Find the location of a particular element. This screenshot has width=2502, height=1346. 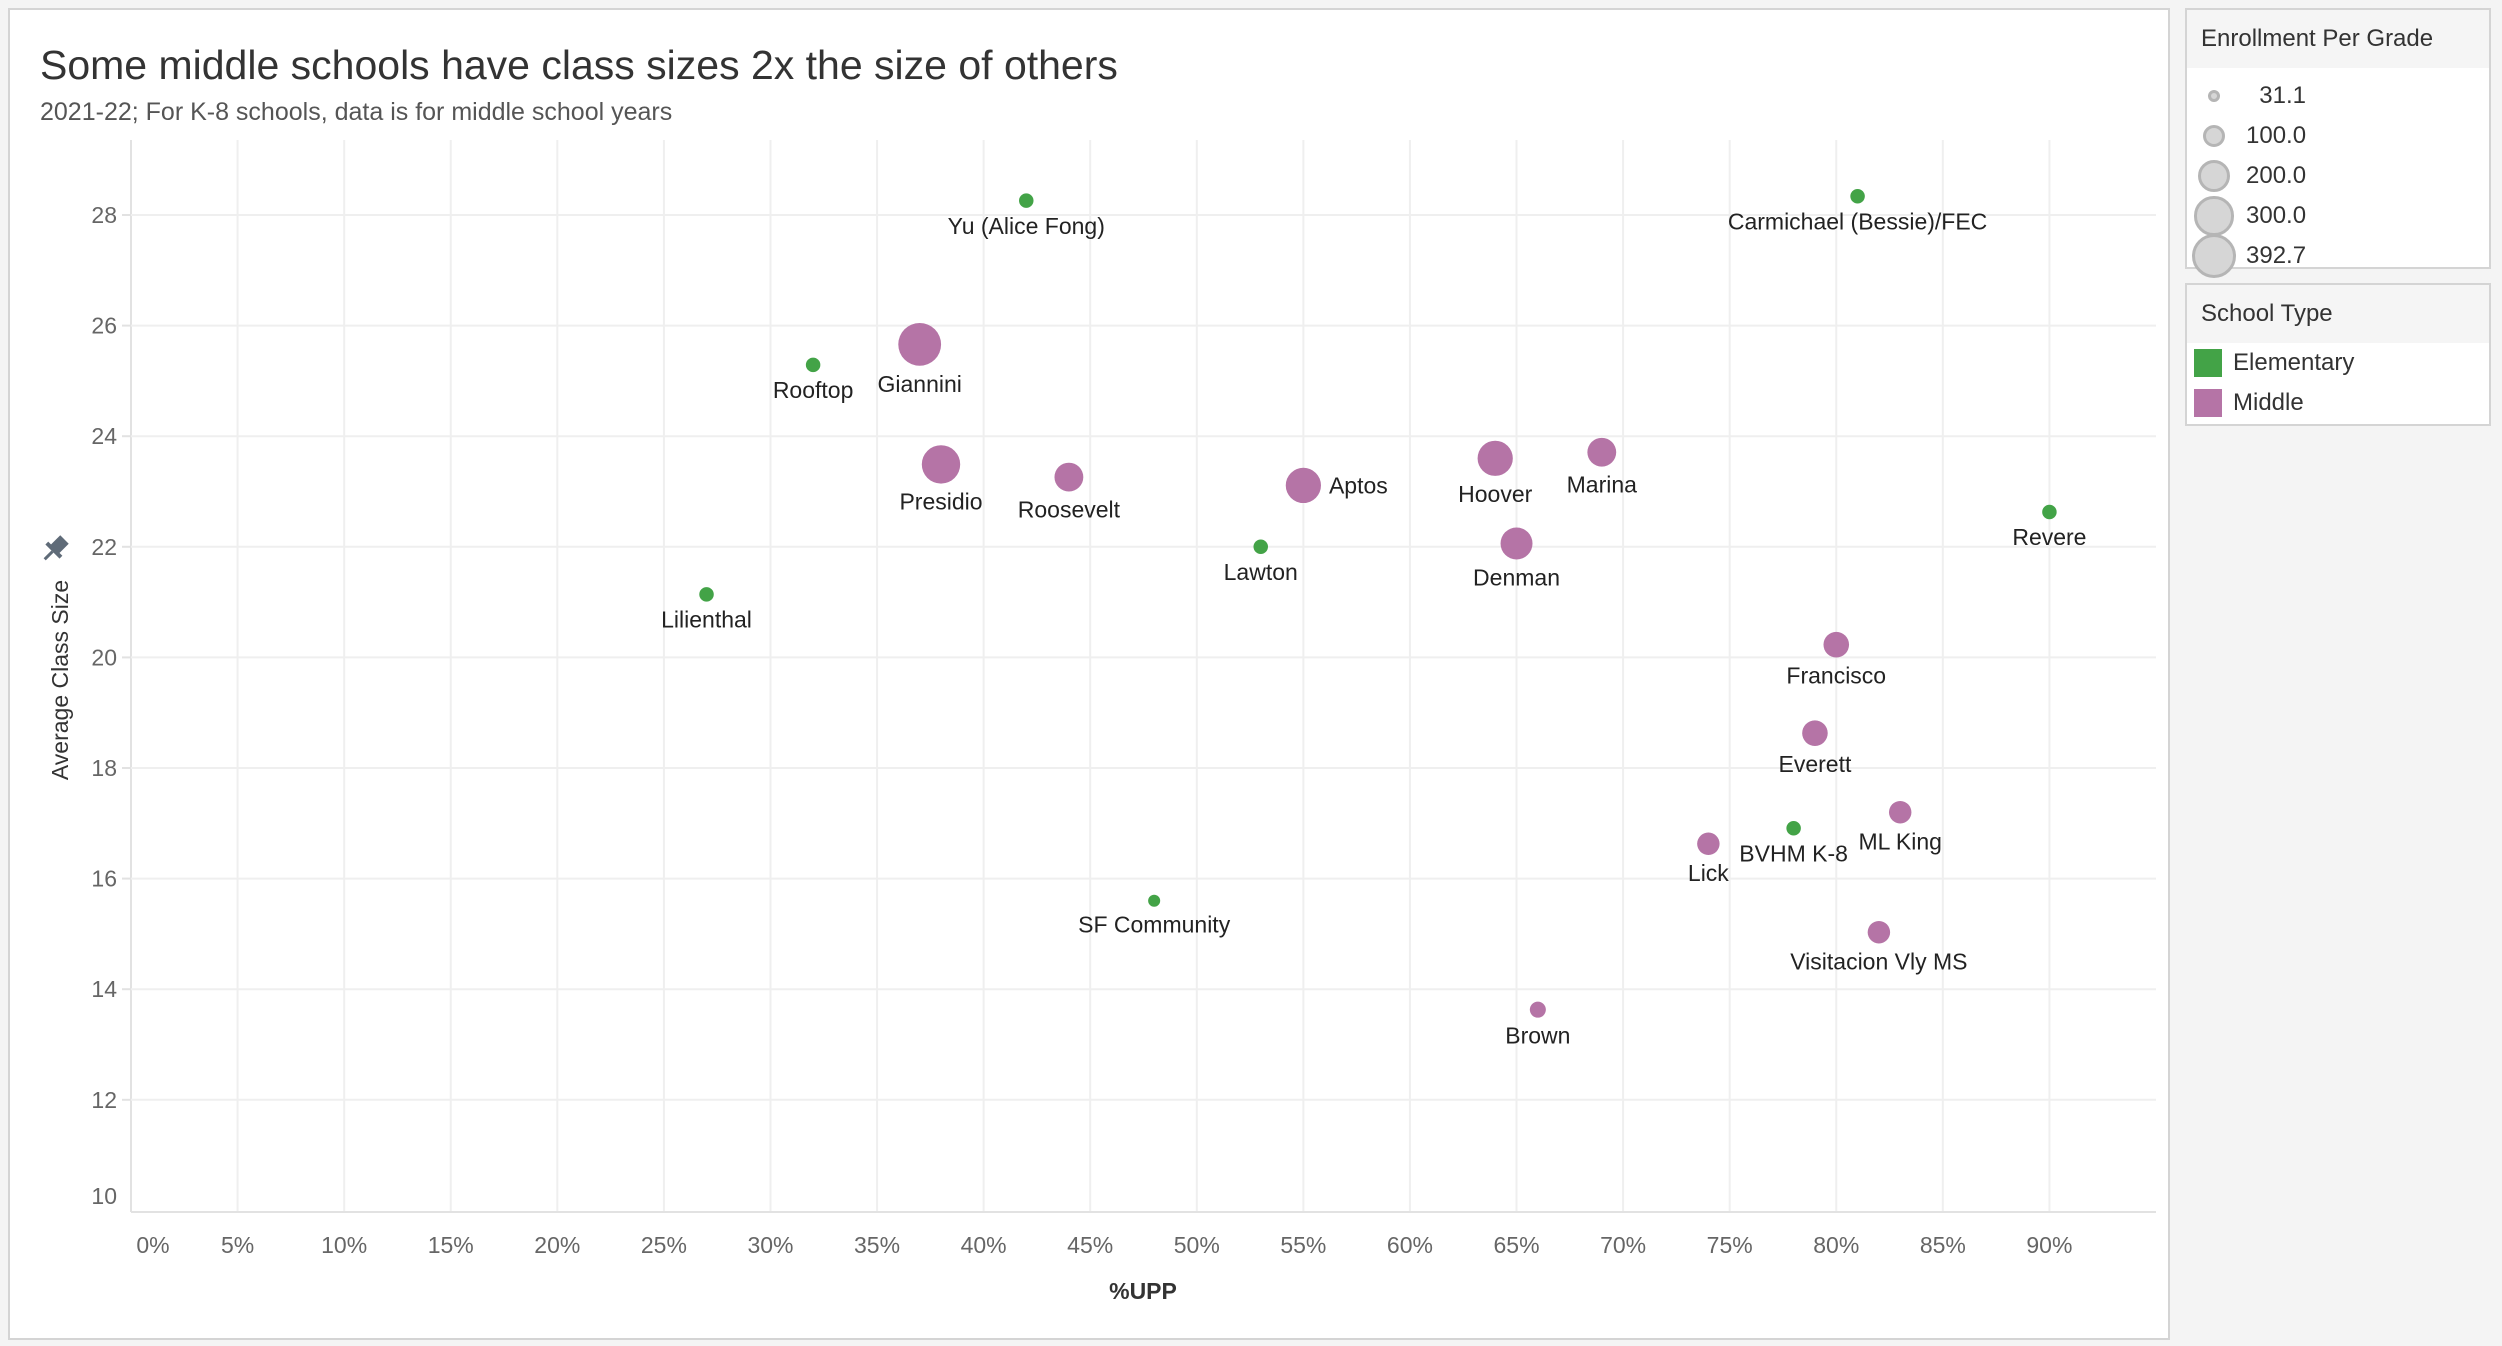

x-tick-label: 50% is located at coordinates (1197, 1245).